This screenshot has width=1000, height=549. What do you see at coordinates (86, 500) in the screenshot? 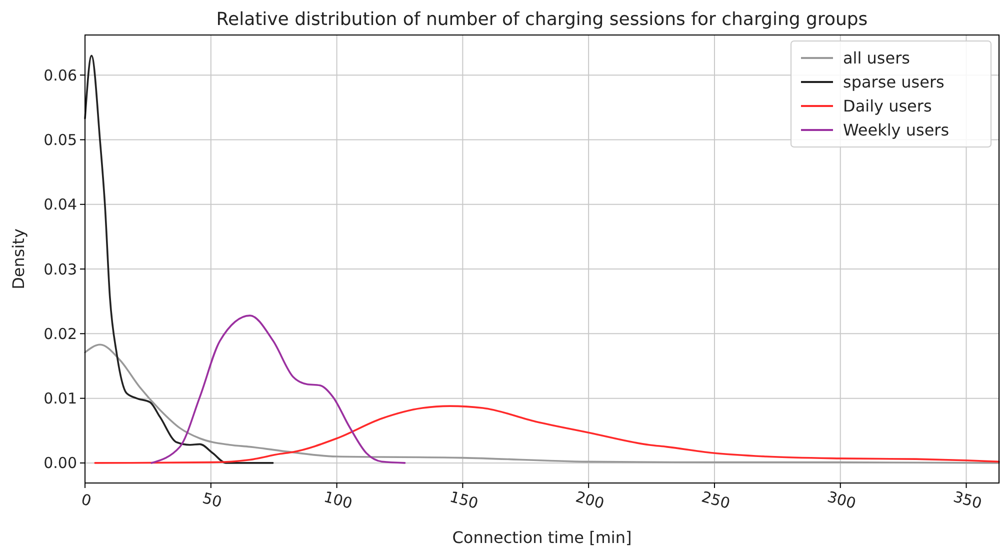
I see `x-tick-label: 0` at bounding box center [86, 500].